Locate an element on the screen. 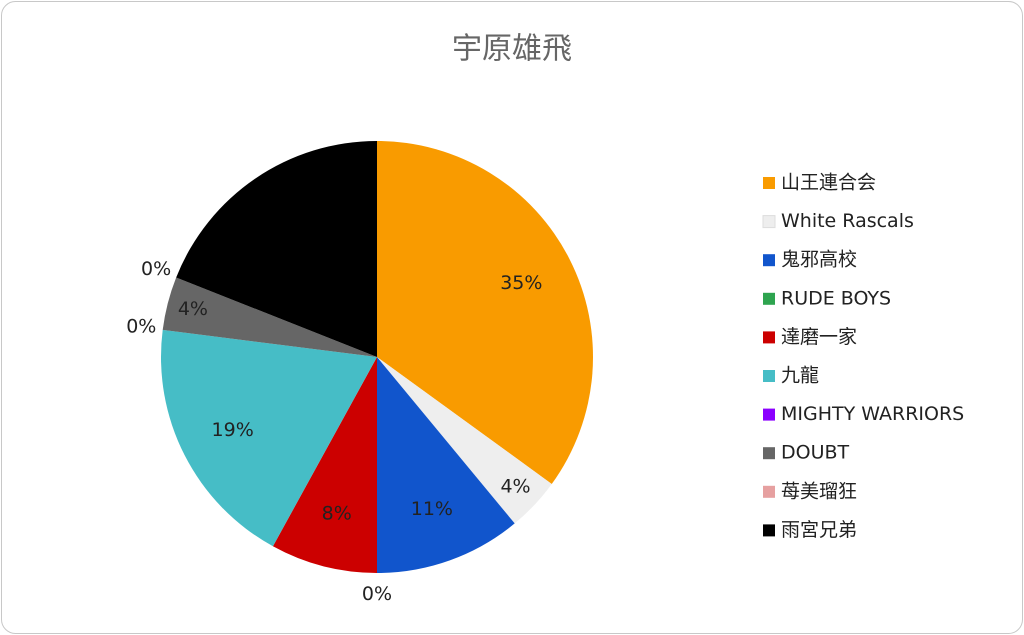 This screenshot has height=635, width=1024. data-label: 11% is located at coordinates (432, 509).